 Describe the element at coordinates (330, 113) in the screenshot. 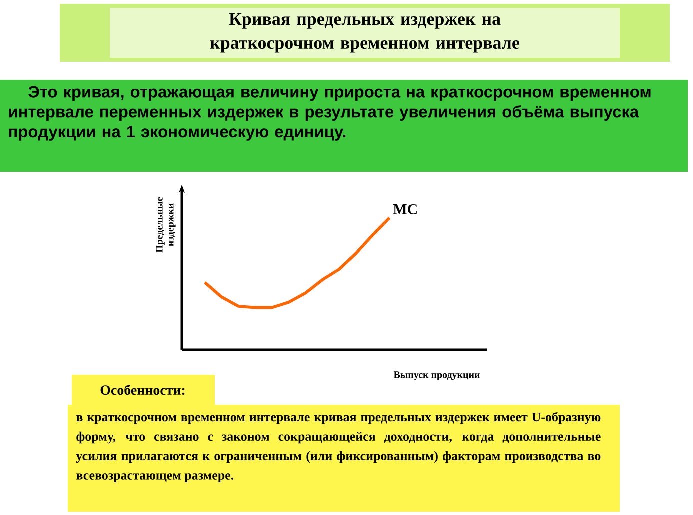

I see `chart-subtitle: Это кривая, отражающая величину прироста на краткосрочном временном интервале переменных издержек в результате увеличения объёма выпуска продукции на 1 экономическую единицу.` at that location.